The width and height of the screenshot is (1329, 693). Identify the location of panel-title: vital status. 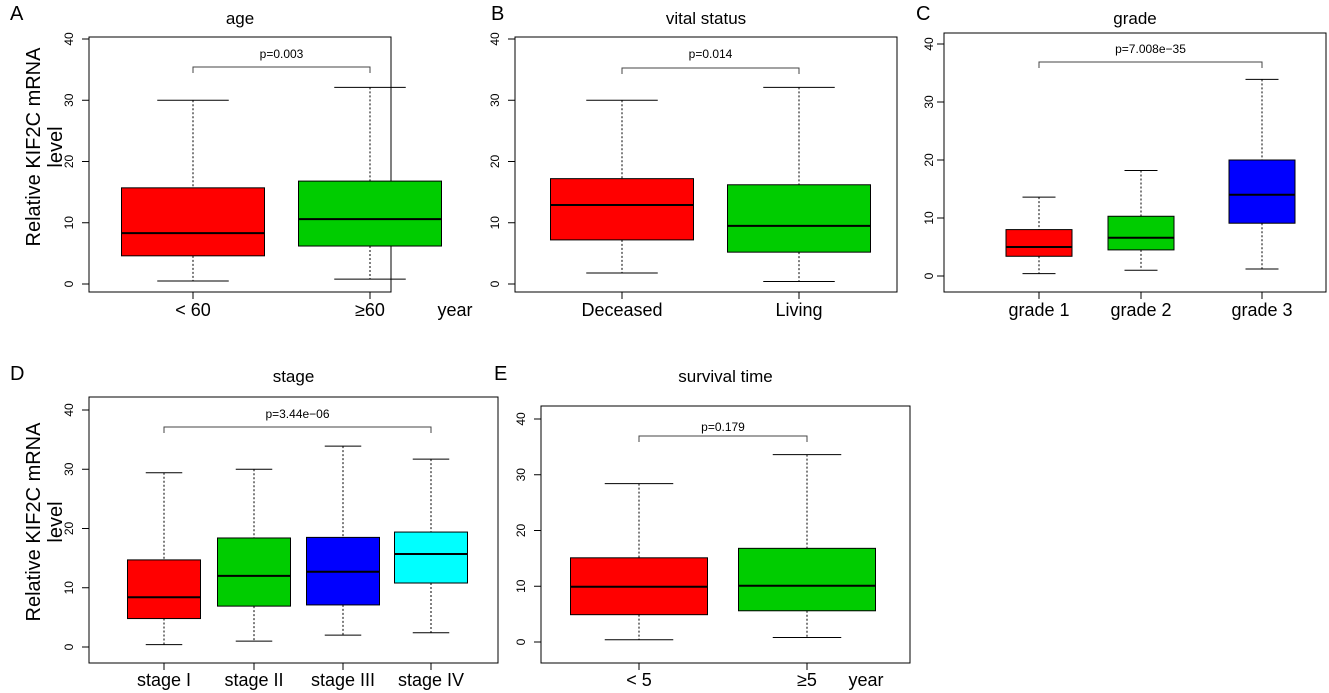
(706, 18).